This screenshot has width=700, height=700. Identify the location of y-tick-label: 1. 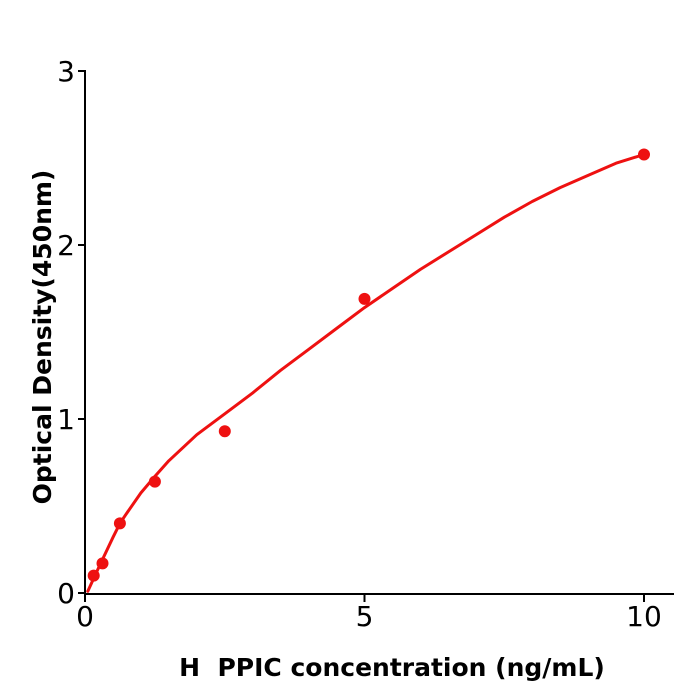
(66, 419).